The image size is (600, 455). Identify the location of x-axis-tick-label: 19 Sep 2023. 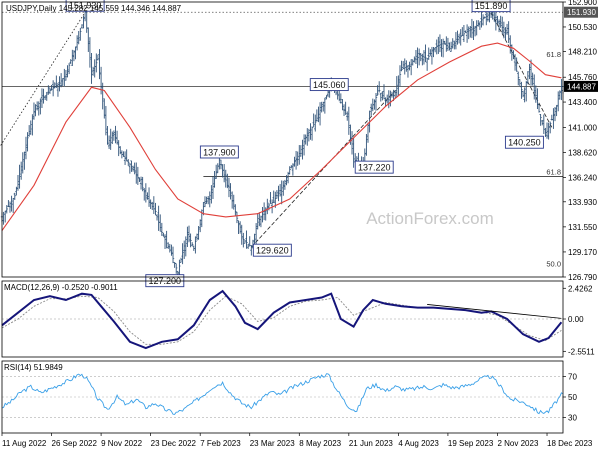
(471, 443).